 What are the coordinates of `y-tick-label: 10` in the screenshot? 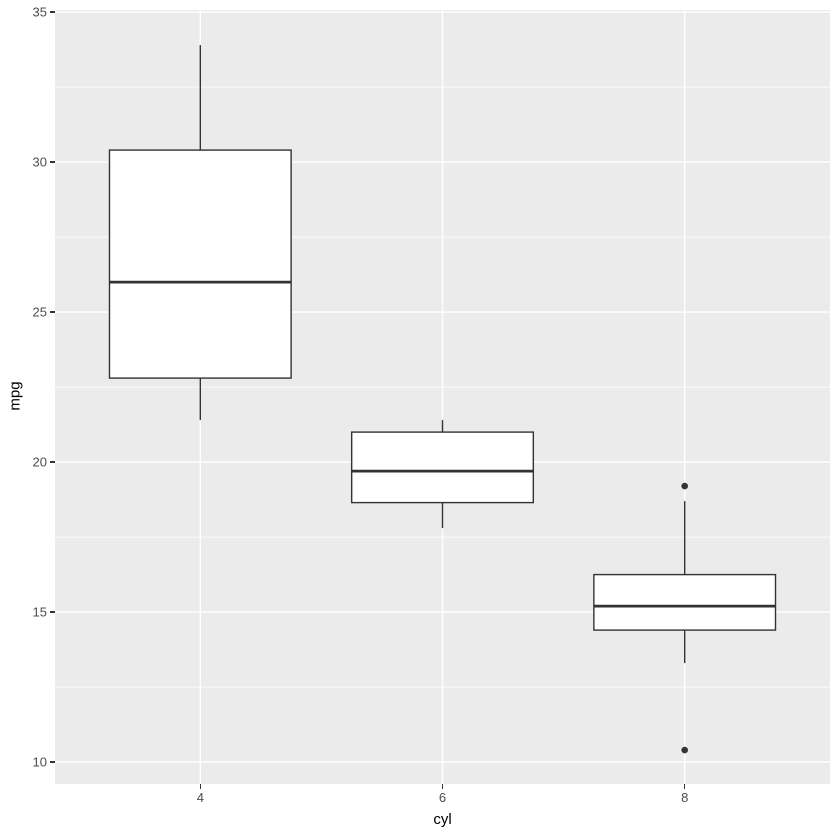 It's located at (39, 762).